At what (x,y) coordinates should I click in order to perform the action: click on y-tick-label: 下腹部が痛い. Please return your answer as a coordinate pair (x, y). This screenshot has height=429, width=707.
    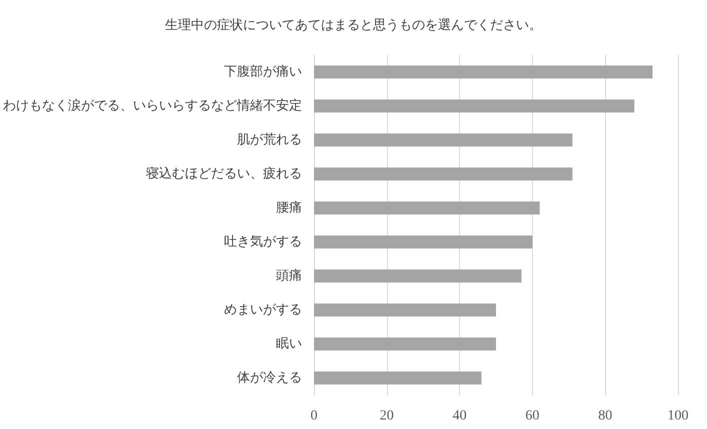
    Looking at the image, I should click on (263, 72).